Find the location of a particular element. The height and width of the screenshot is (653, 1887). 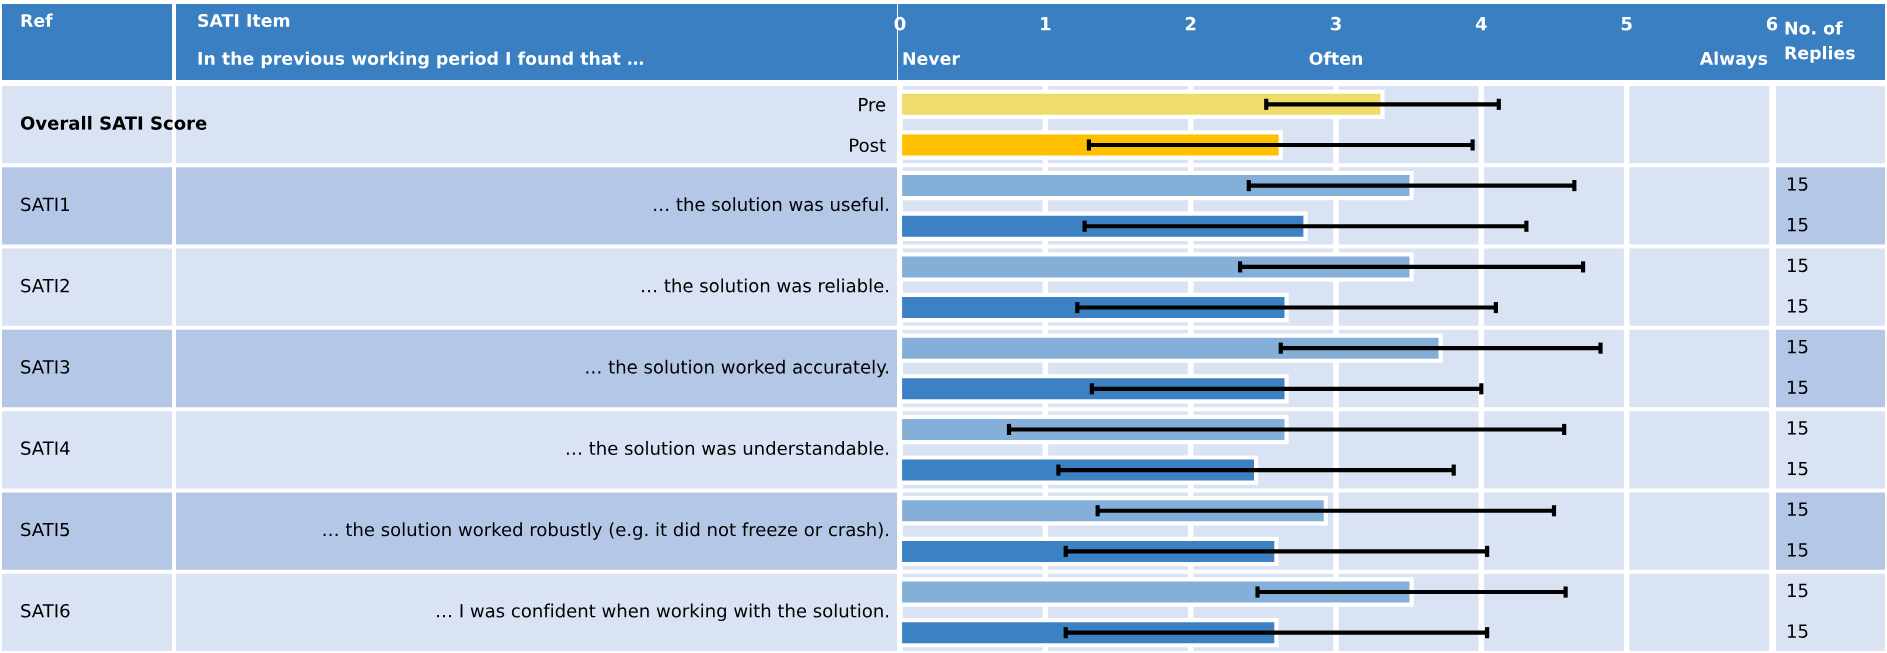

x-tick-label: 3 is located at coordinates (1335, 23).